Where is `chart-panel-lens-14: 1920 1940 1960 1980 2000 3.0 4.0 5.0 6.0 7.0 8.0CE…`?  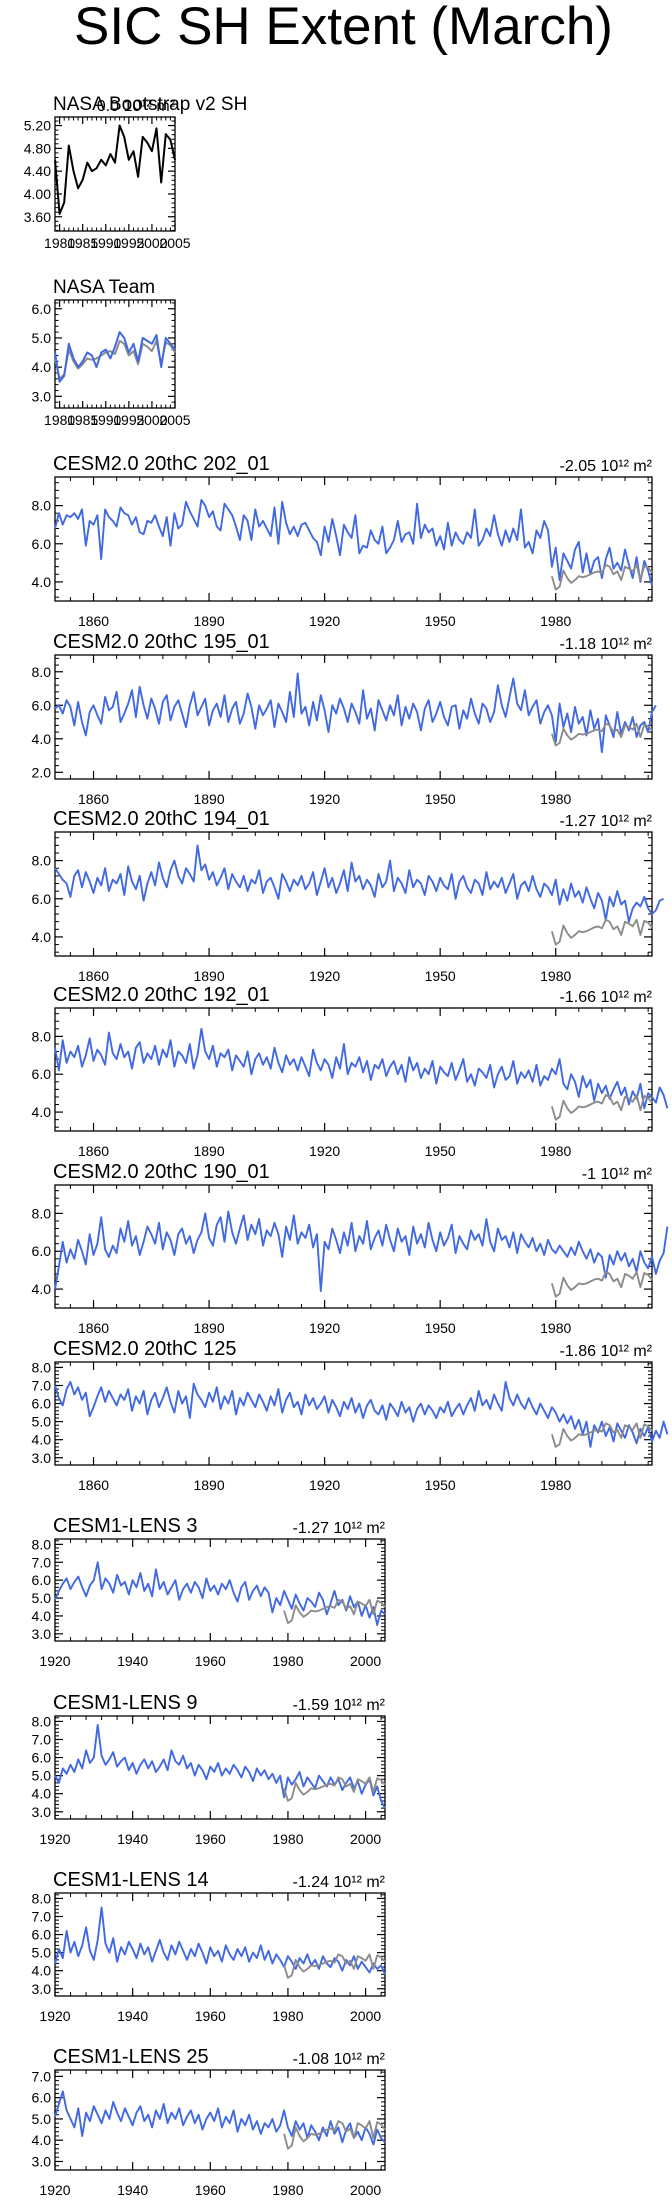
chart-panel-lens-14: 1920 1940 1960 1980 2000 3.0 4.0 5.0 6.0 7.0 8.0CE… is located at coordinates (209, 1946).